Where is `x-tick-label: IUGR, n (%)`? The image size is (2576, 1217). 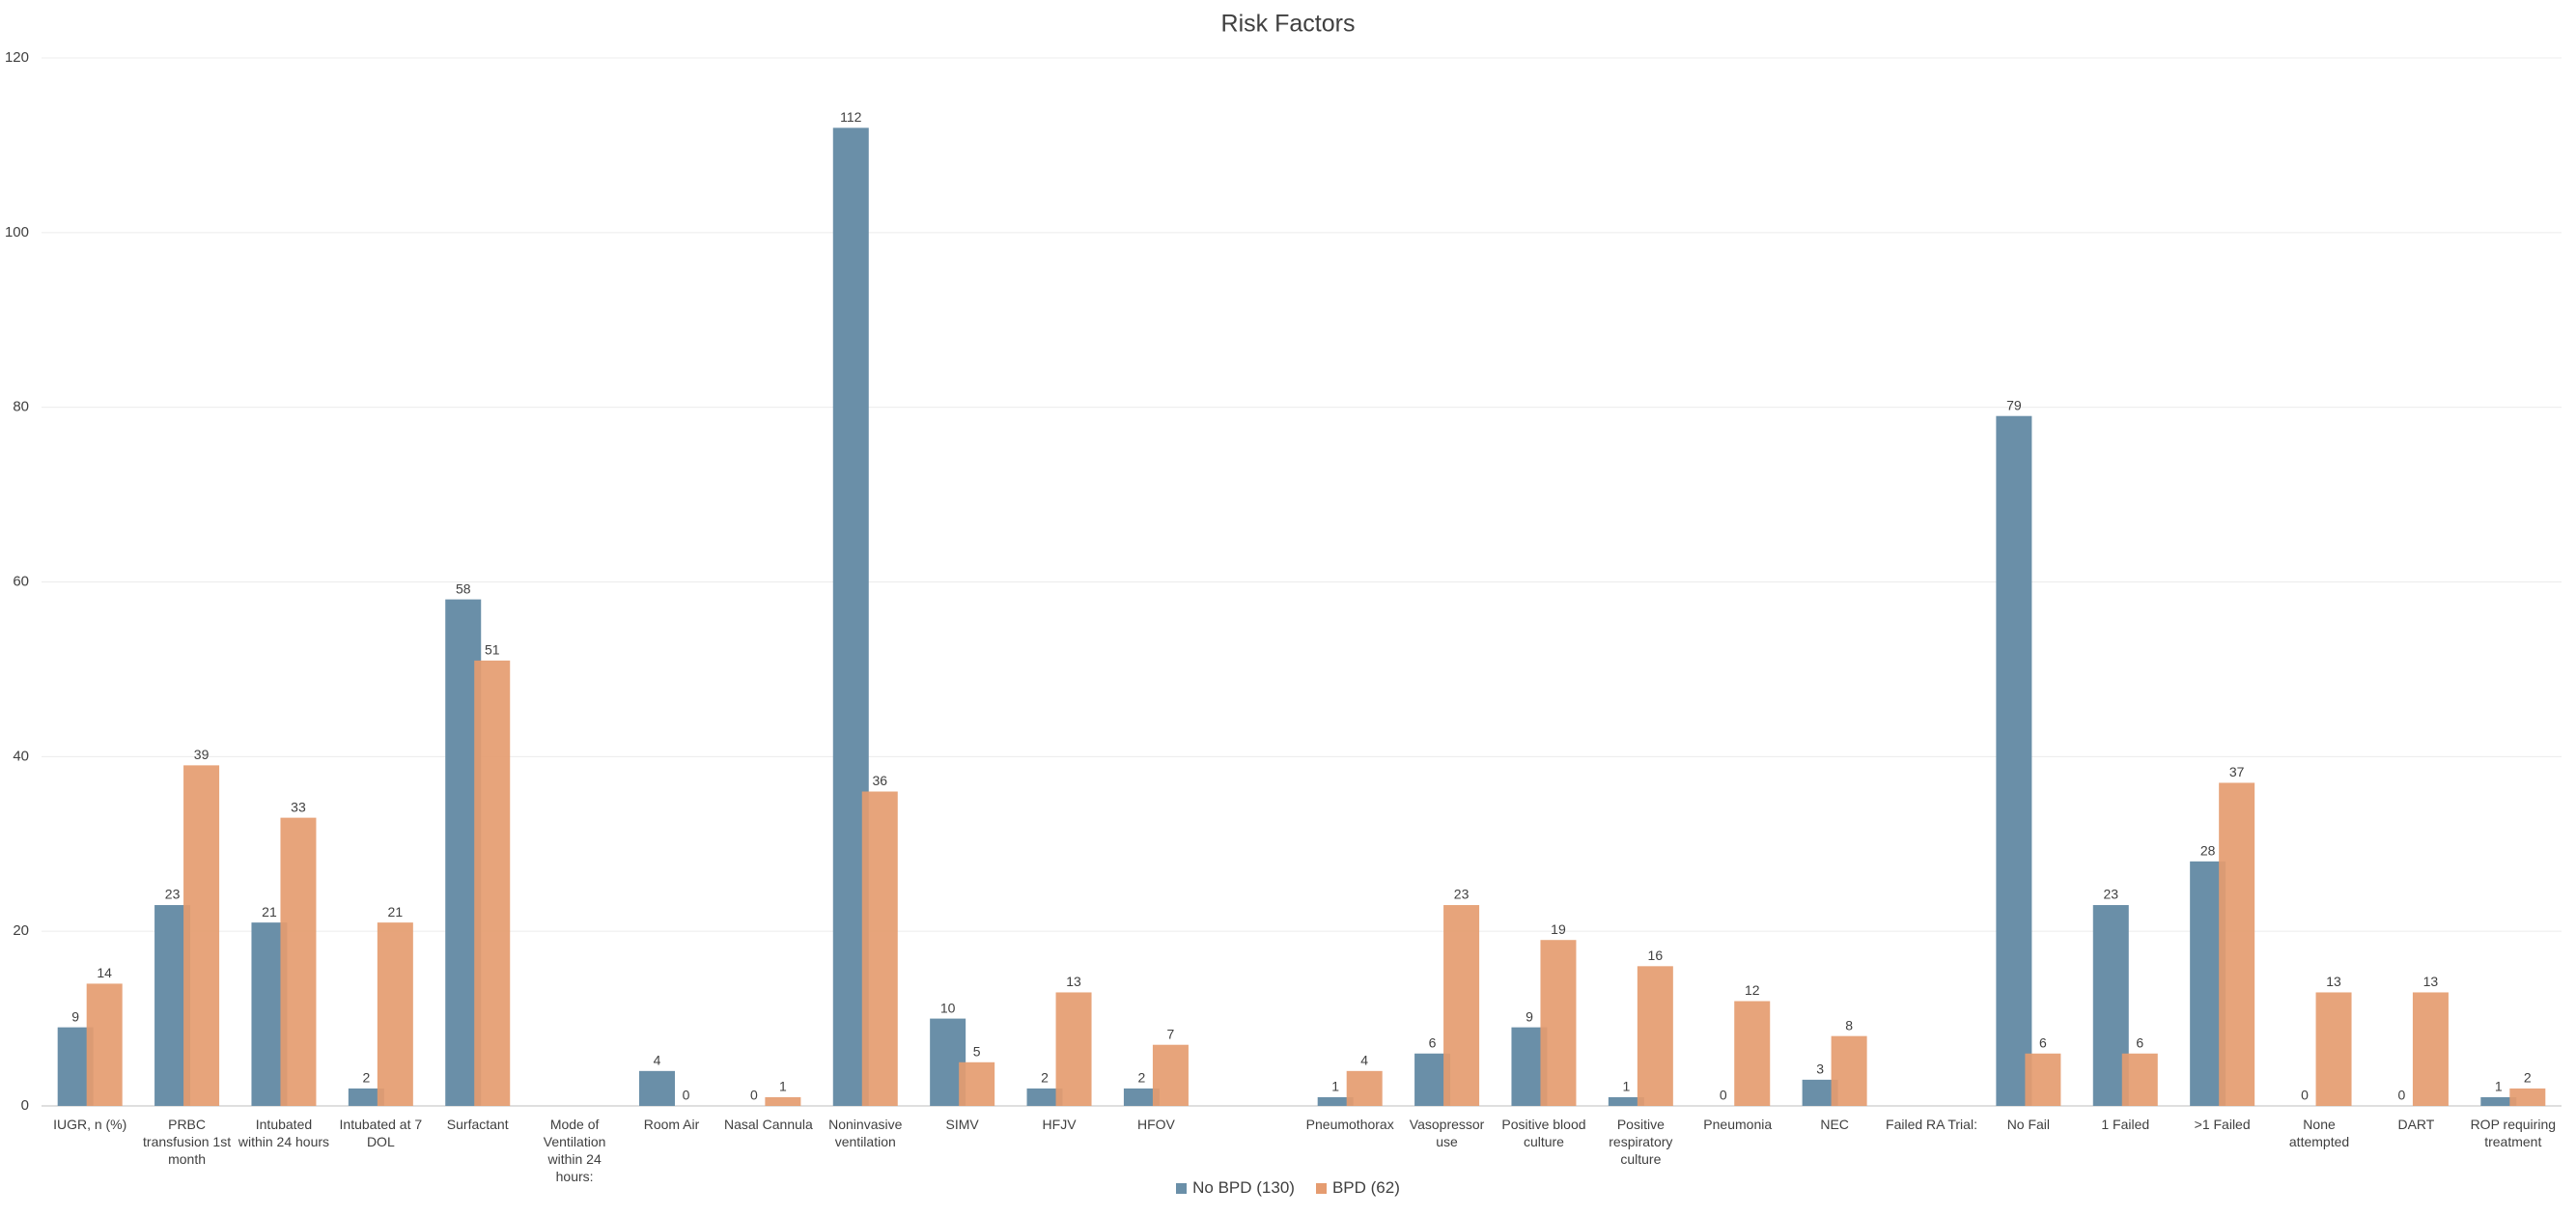 x-tick-label: IUGR, n (%) is located at coordinates (90, 1124).